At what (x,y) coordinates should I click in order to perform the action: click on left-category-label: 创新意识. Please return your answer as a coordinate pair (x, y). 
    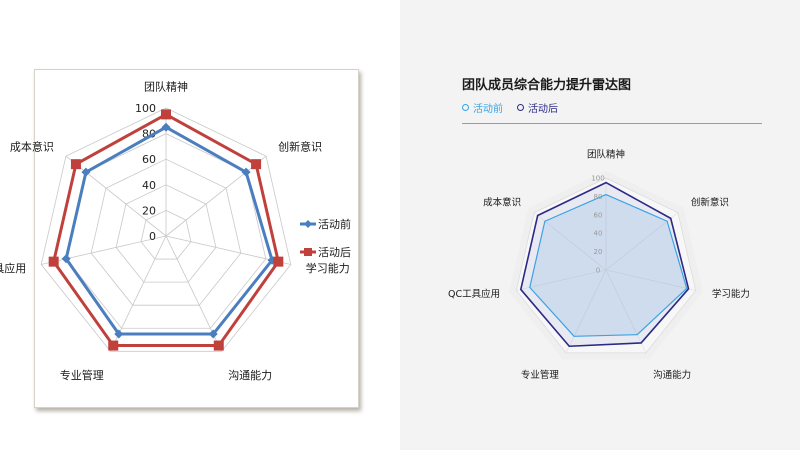
    Looking at the image, I should click on (300, 147).